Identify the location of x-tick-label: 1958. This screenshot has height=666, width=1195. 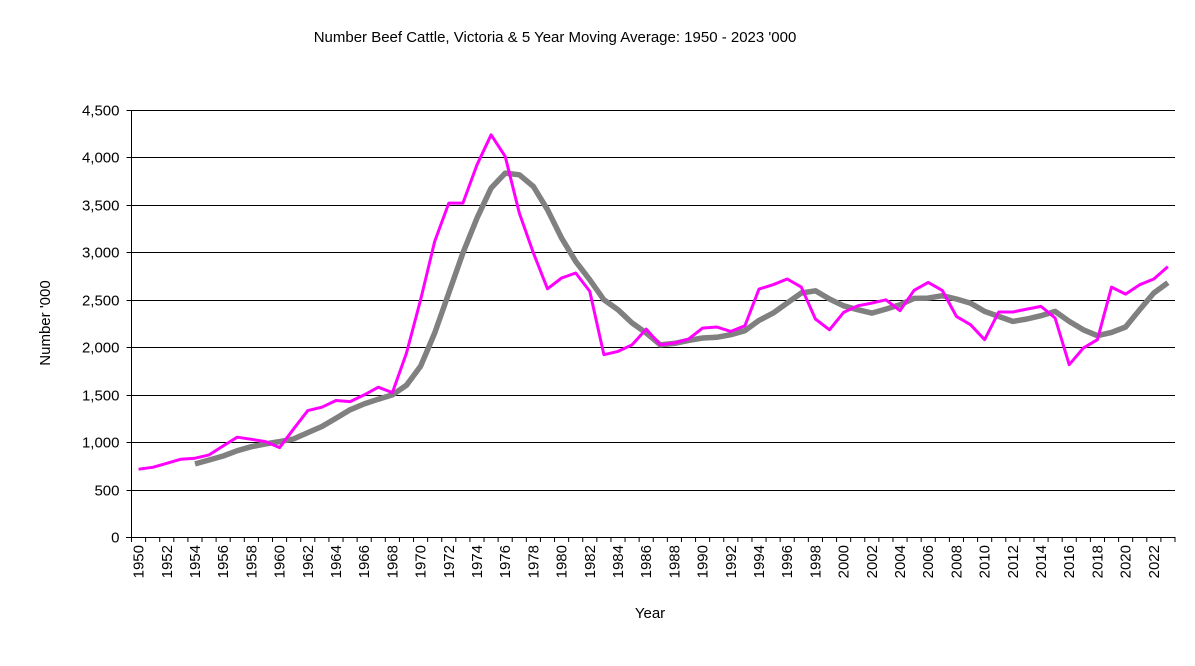
(251, 561).